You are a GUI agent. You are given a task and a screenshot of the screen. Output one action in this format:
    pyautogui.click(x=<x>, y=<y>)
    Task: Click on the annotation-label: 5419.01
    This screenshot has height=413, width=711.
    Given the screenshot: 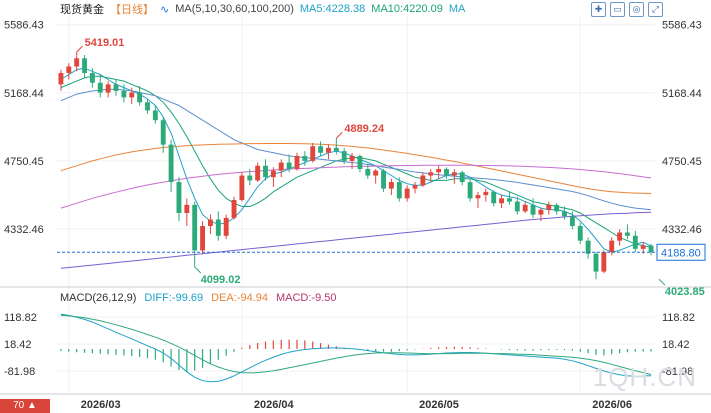 What is the action you would take?
    pyautogui.click(x=105, y=43)
    